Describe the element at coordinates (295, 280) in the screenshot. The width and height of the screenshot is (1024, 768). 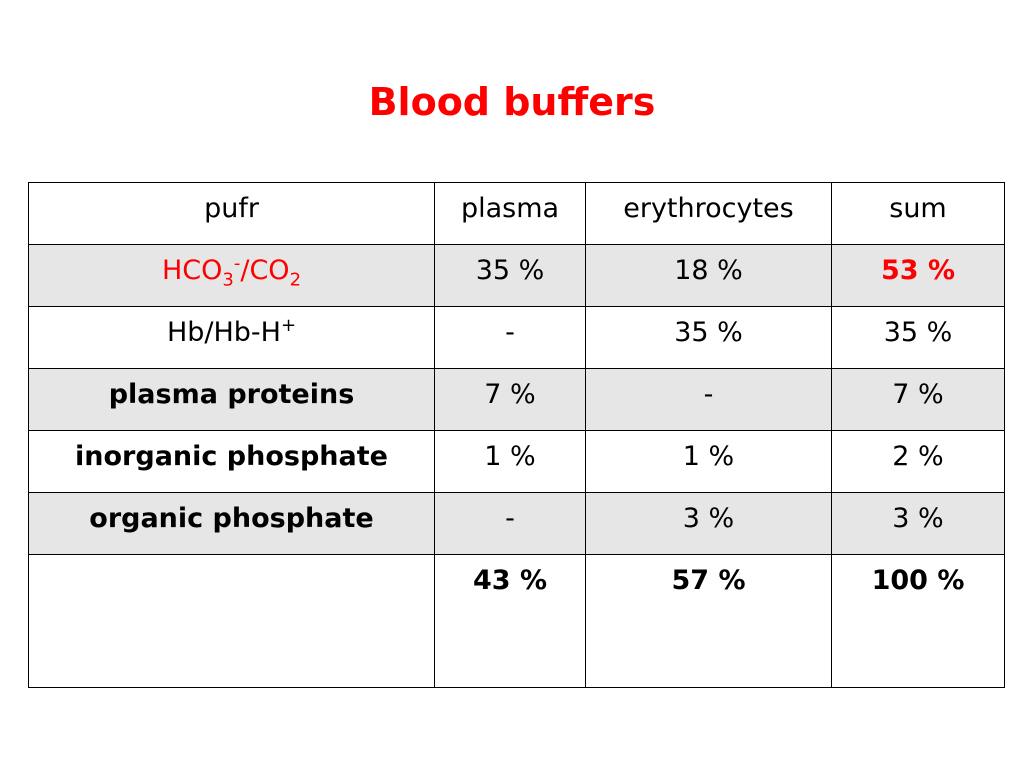
I see `formula-subscript: 2` at that location.